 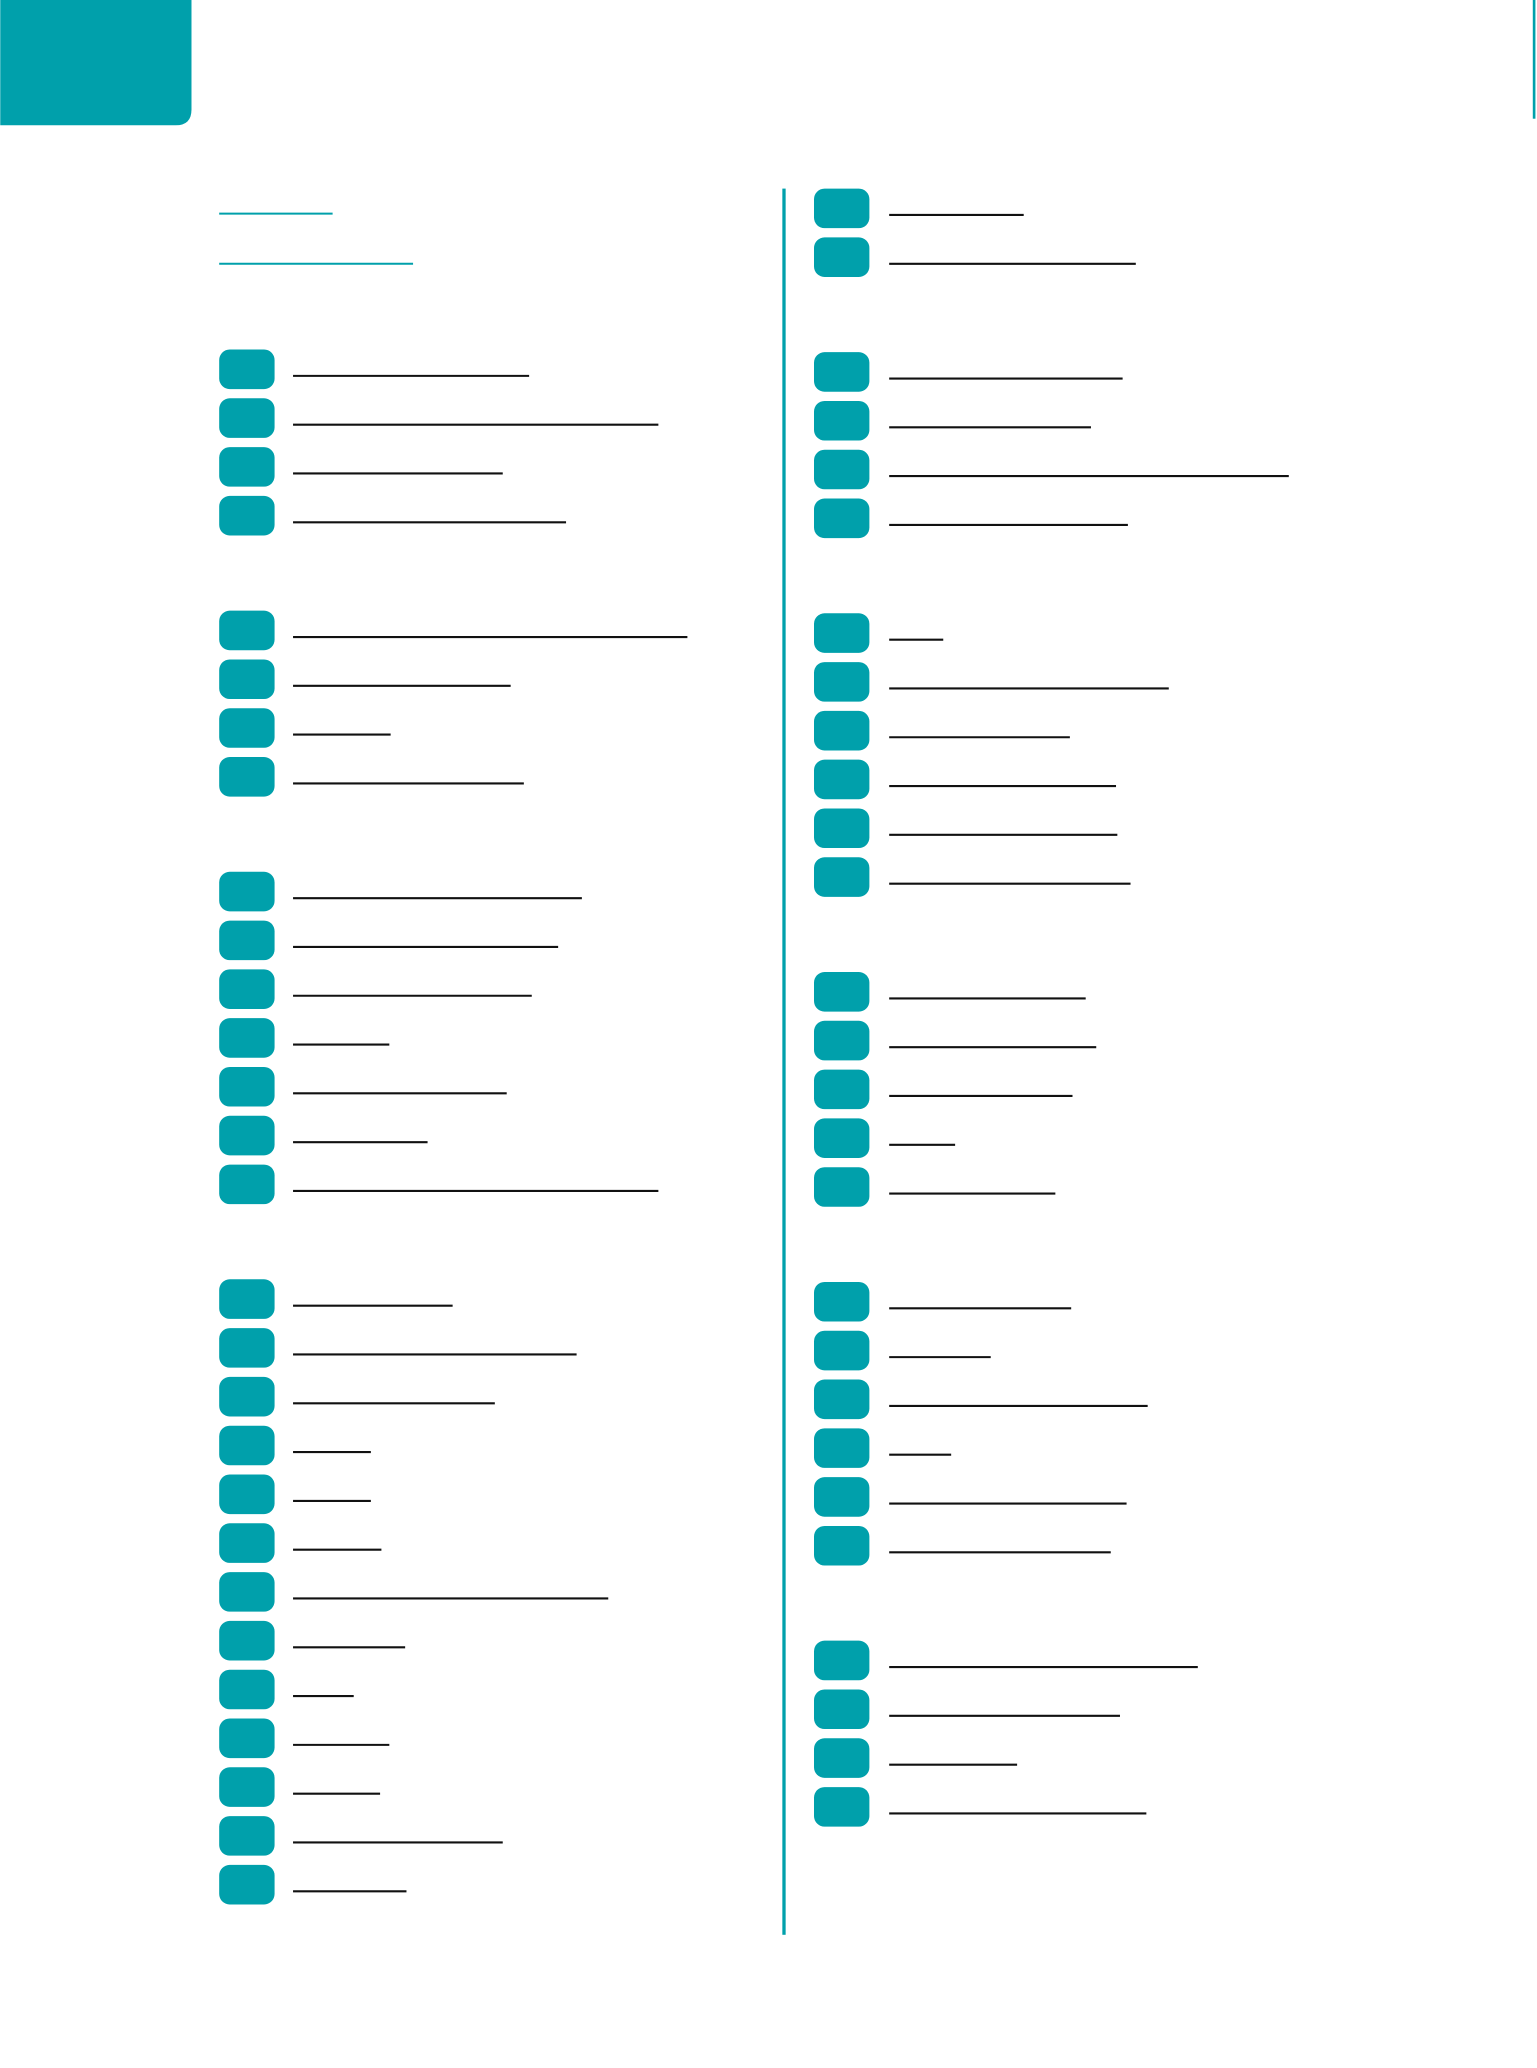 What do you see at coordinates (784, 1061) in the screenshot?
I see `column-divider` at bounding box center [784, 1061].